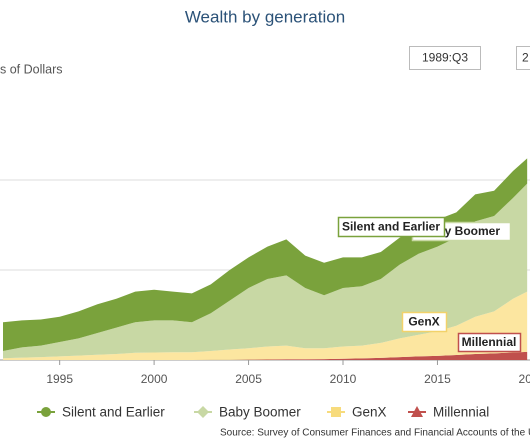  I want to click on date-start-box, so click(445, 58).